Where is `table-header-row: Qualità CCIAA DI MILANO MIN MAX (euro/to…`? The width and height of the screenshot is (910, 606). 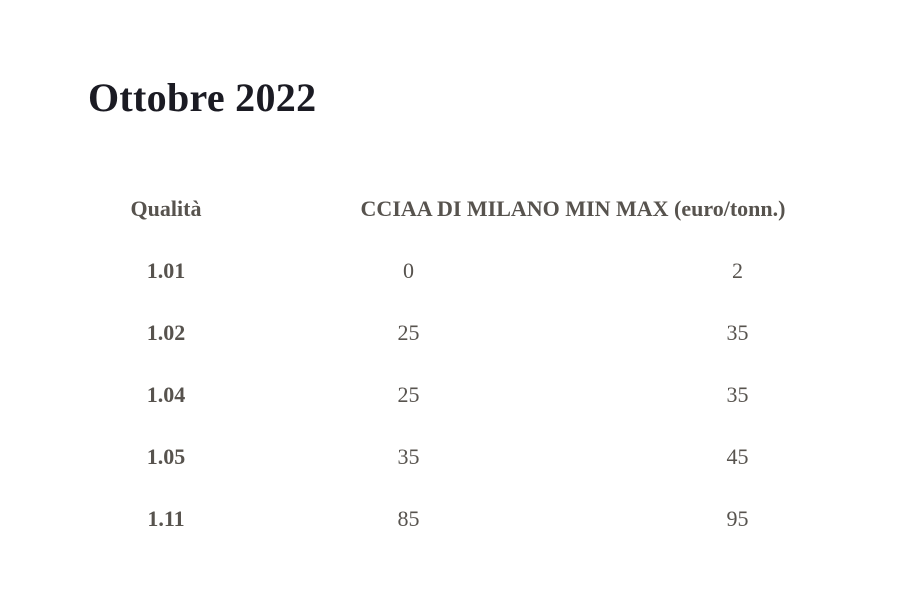 table-header-row: Qualità CCIAA DI MILANO MIN MAX (euro/to… is located at coordinates (495, 209).